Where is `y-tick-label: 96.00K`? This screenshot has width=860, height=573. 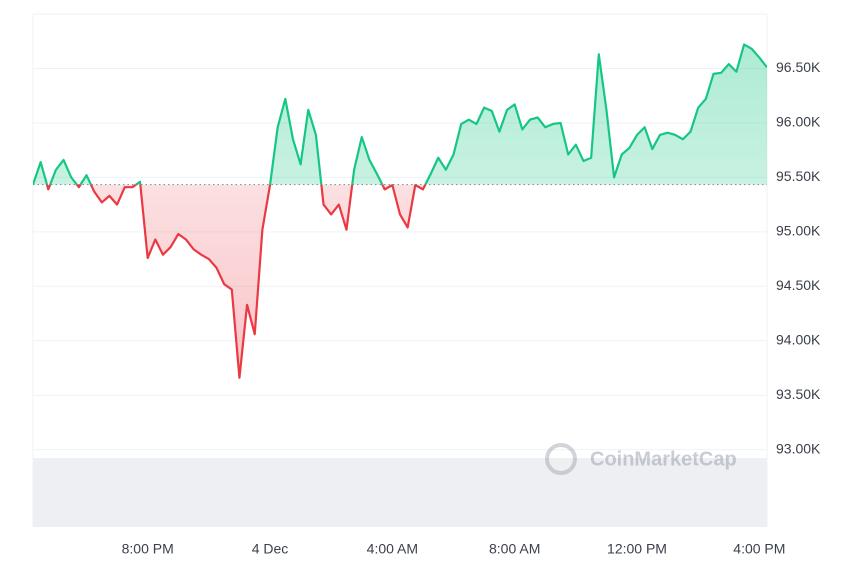
y-tick-label: 96.00K is located at coordinates (798, 122).